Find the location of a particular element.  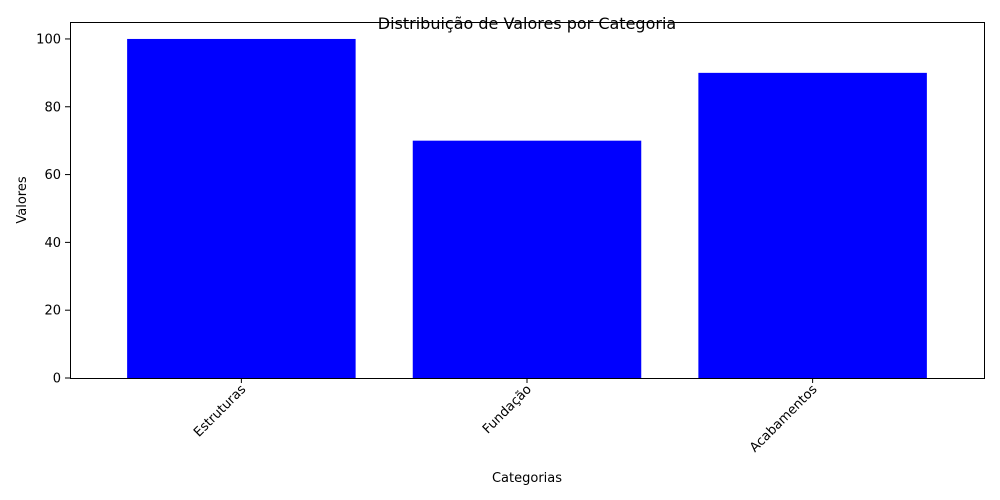

y-tick-label-2: 40 is located at coordinates (52, 243).